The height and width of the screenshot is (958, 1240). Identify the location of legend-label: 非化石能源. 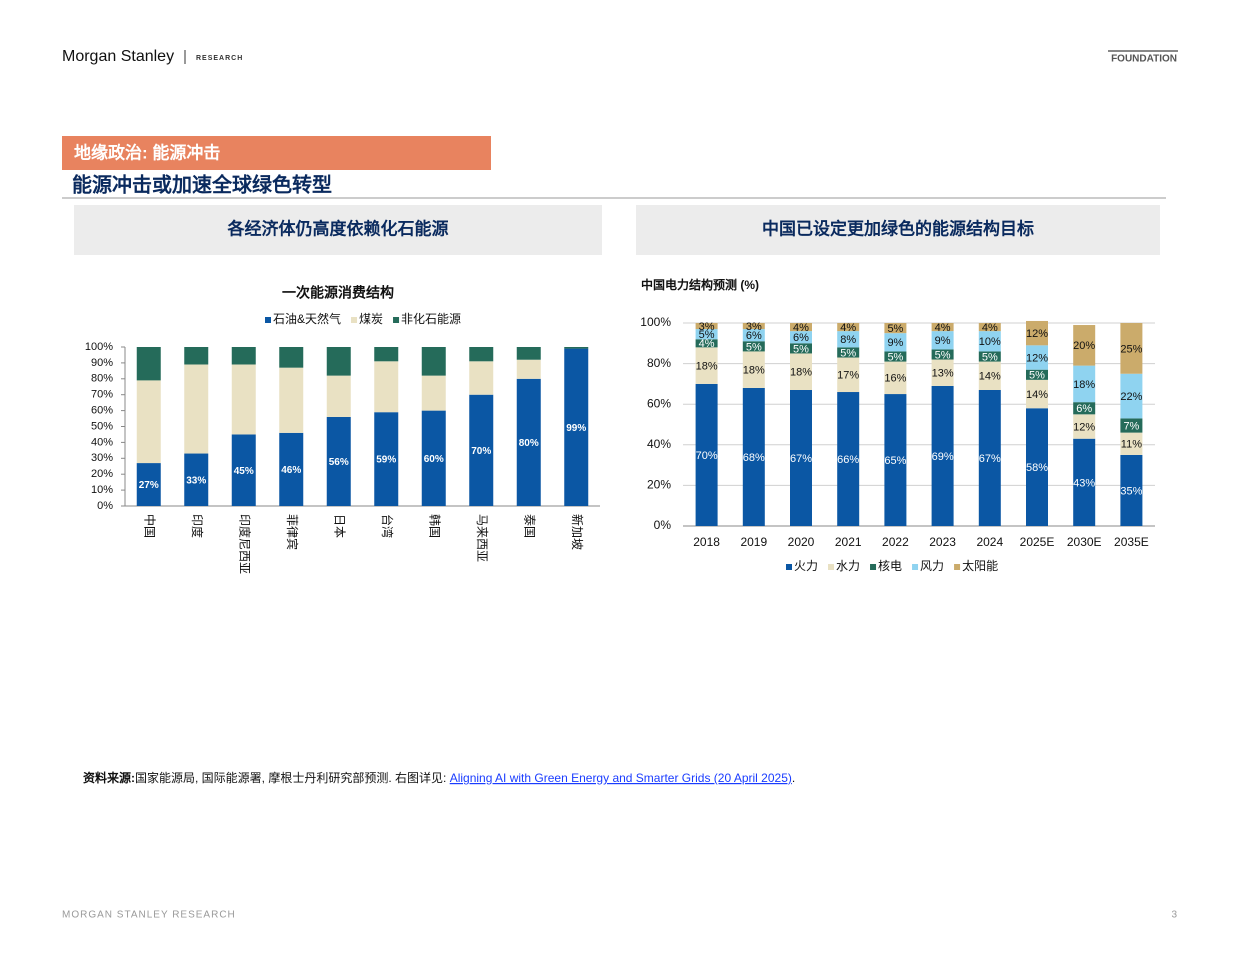
(431, 319).